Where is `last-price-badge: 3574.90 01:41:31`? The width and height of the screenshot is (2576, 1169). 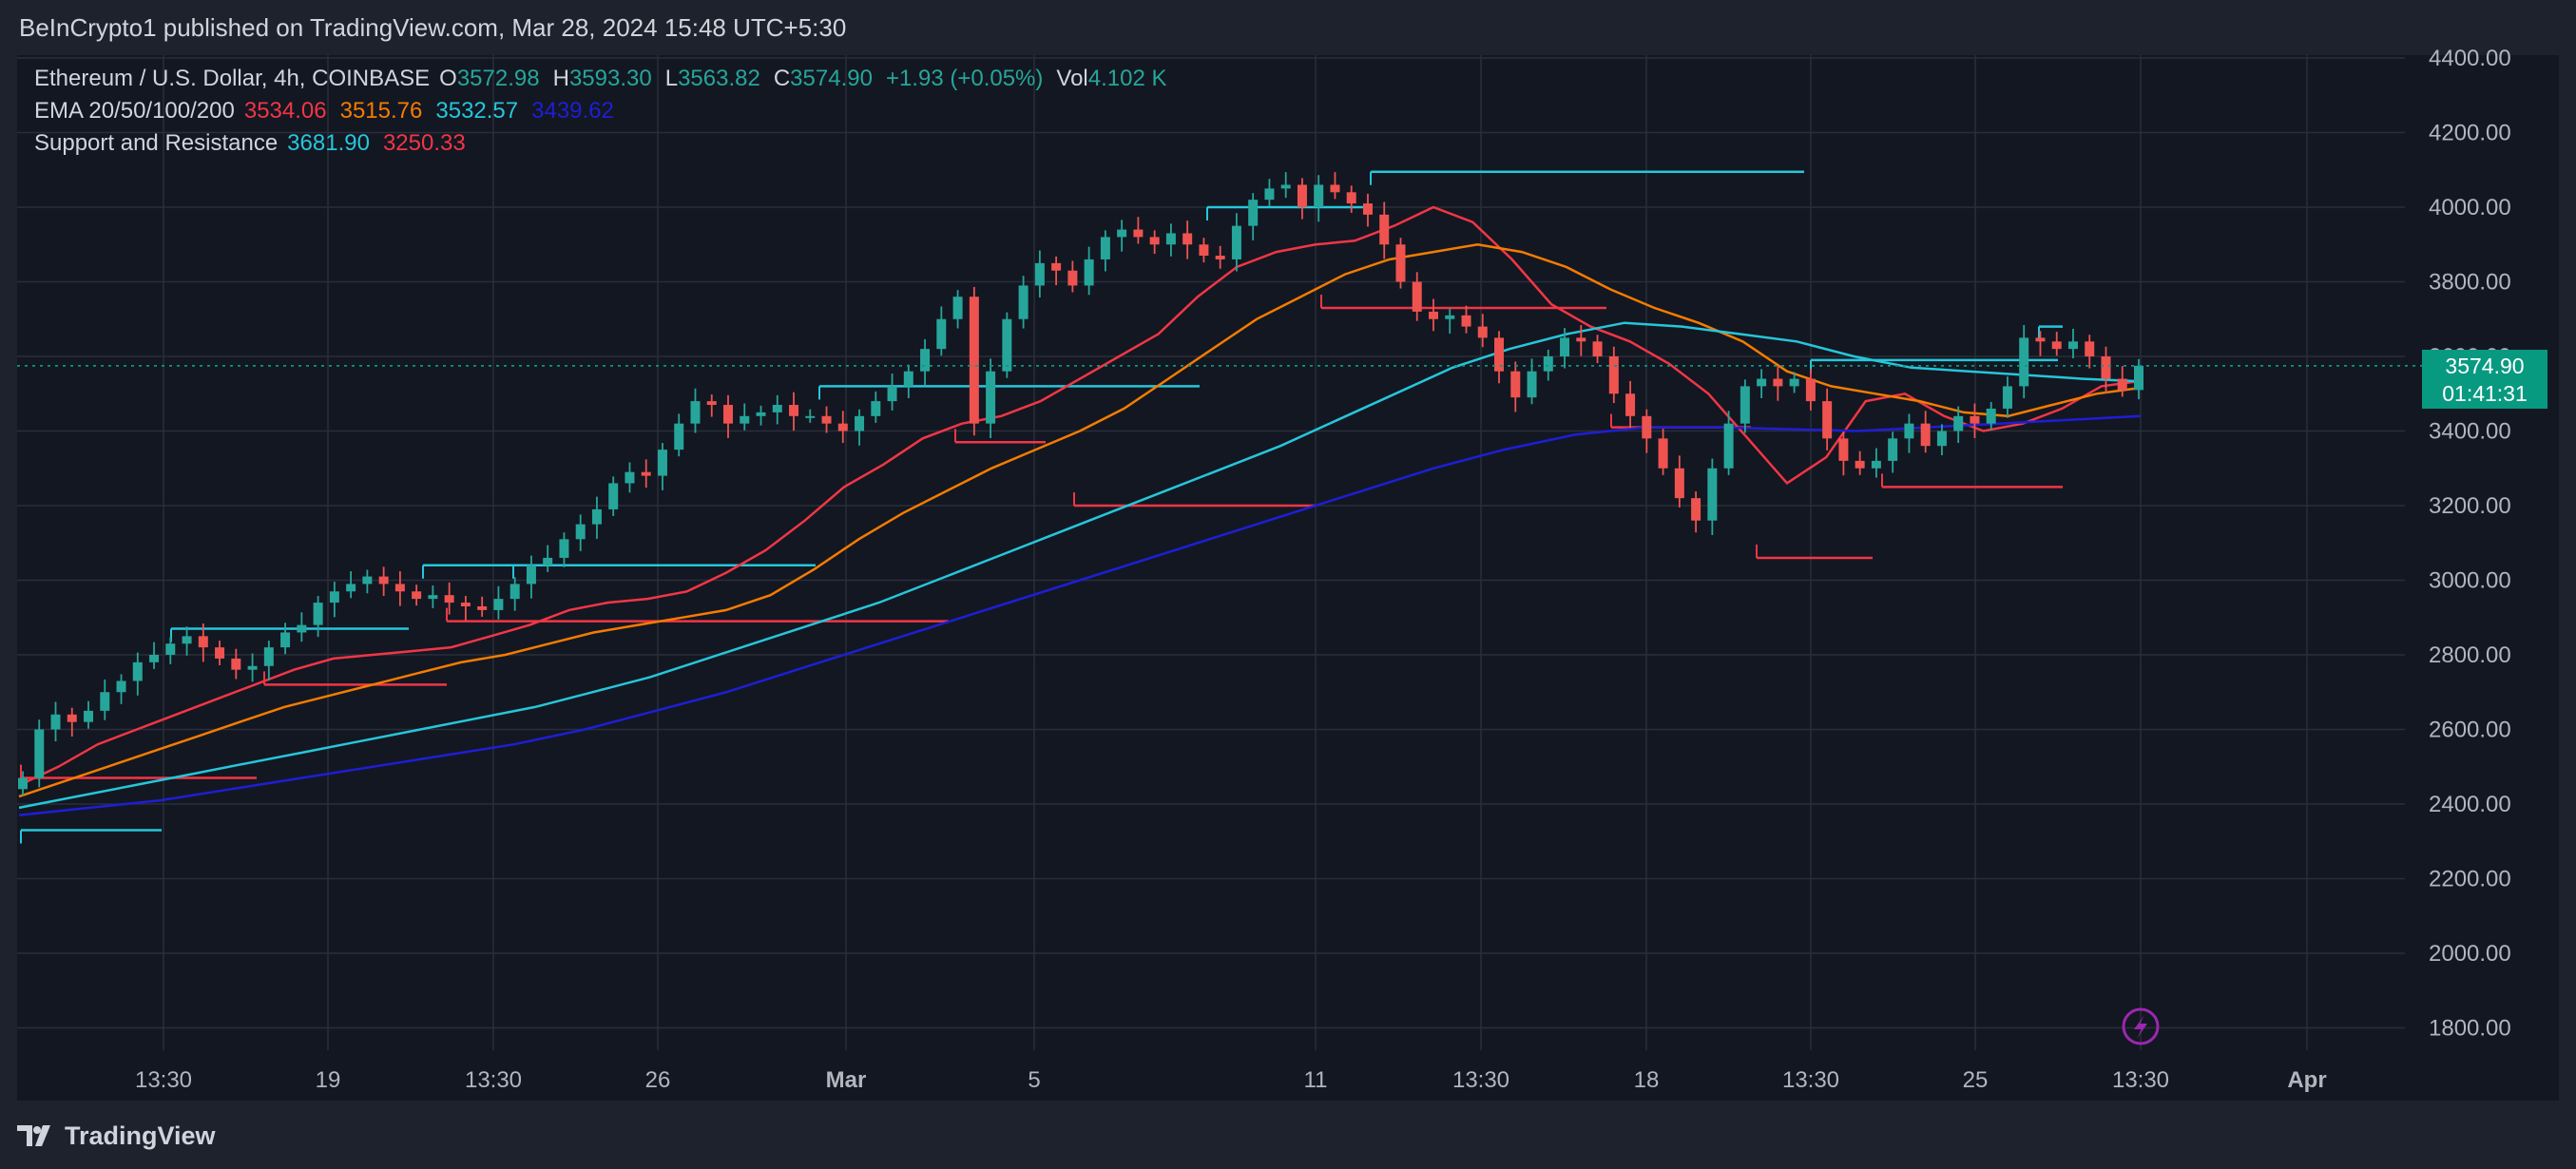 last-price-badge: 3574.90 01:41:31 is located at coordinates (2484, 379).